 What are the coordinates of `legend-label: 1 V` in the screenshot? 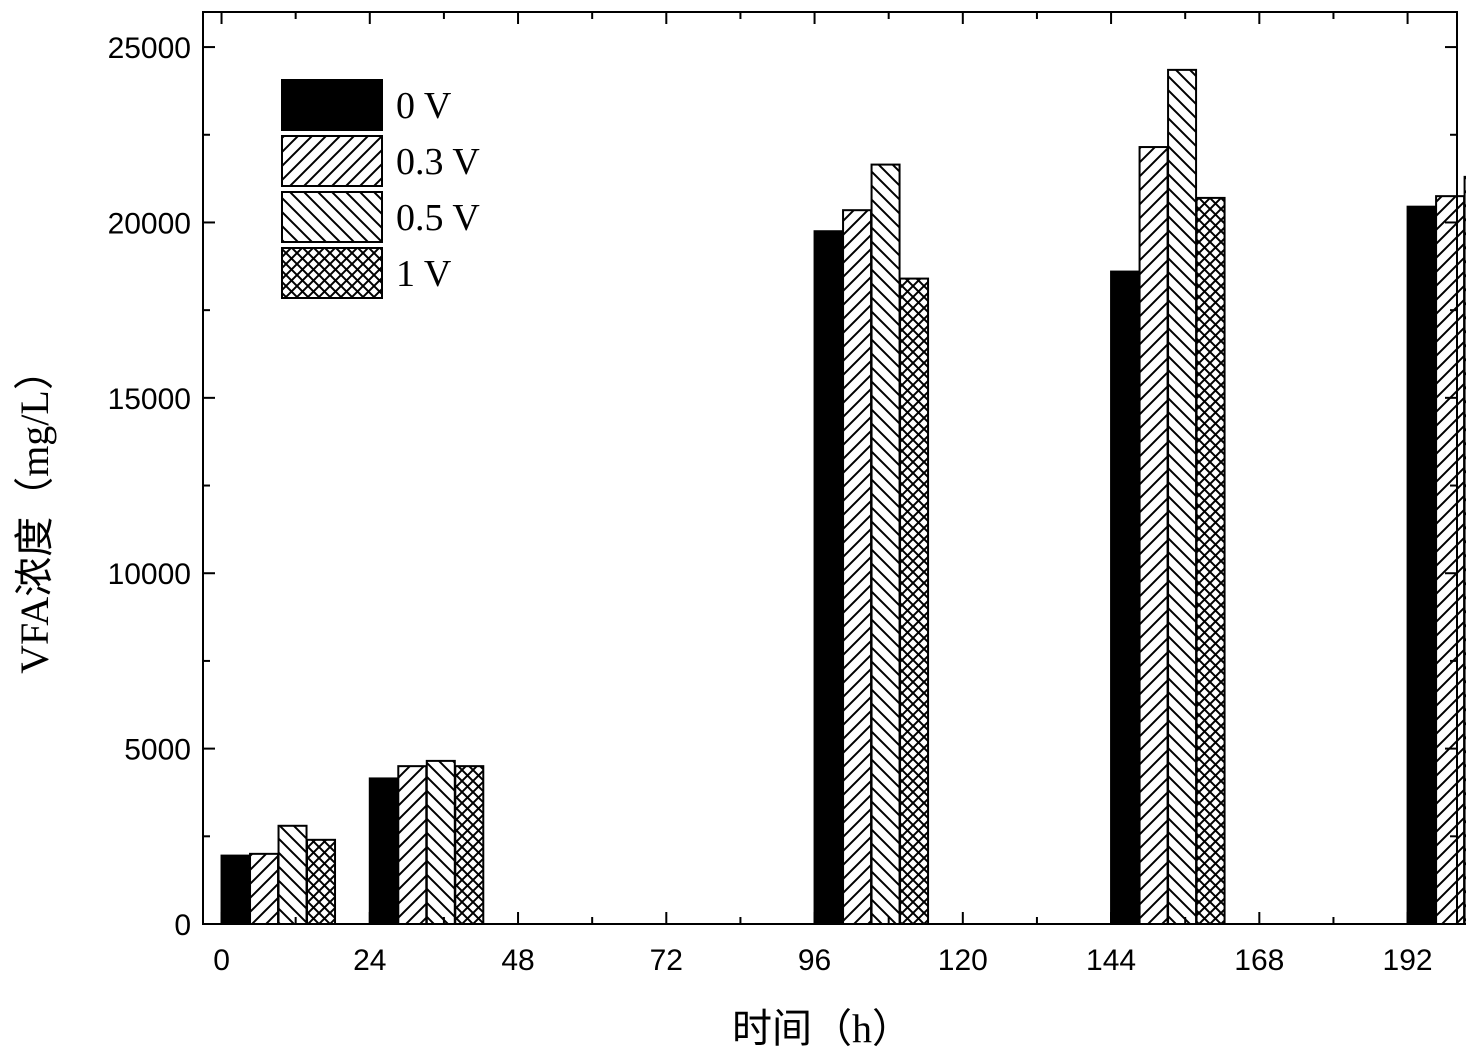 It's located at (424, 274).